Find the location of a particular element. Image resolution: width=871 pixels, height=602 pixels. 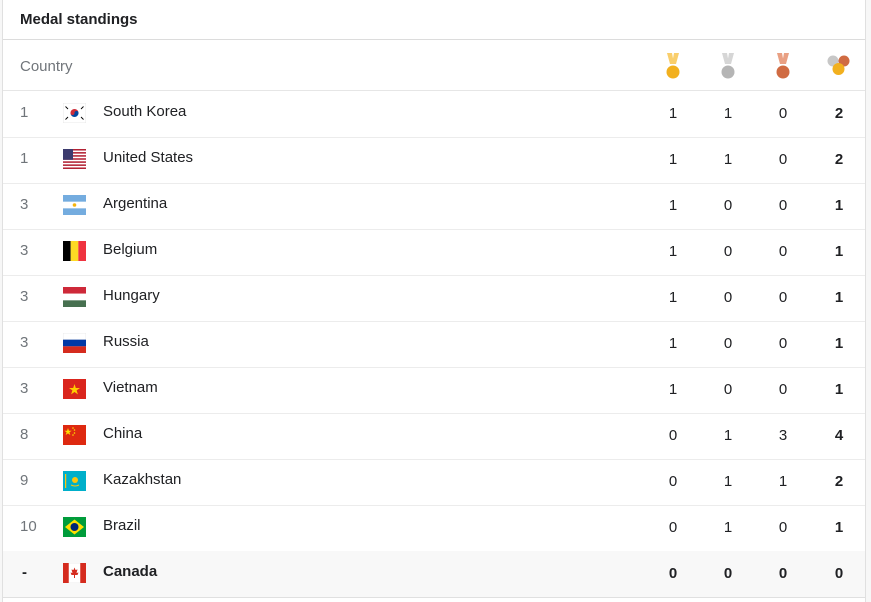

table-header: Country is located at coordinates (434, 65).